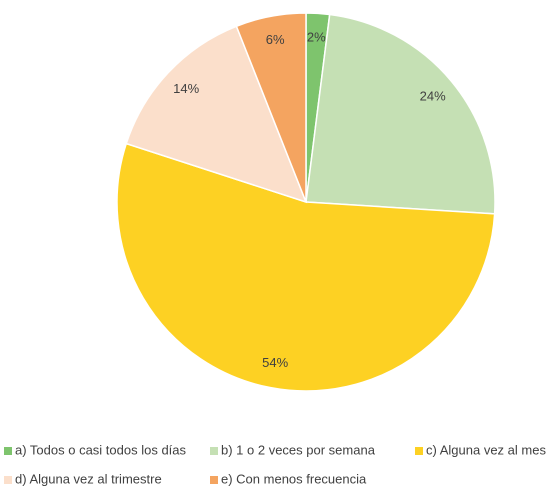 This screenshot has height=488, width=555. Describe the element at coordinates (433, 96) in the screenshot. I see `data-label: 24%` at that location.